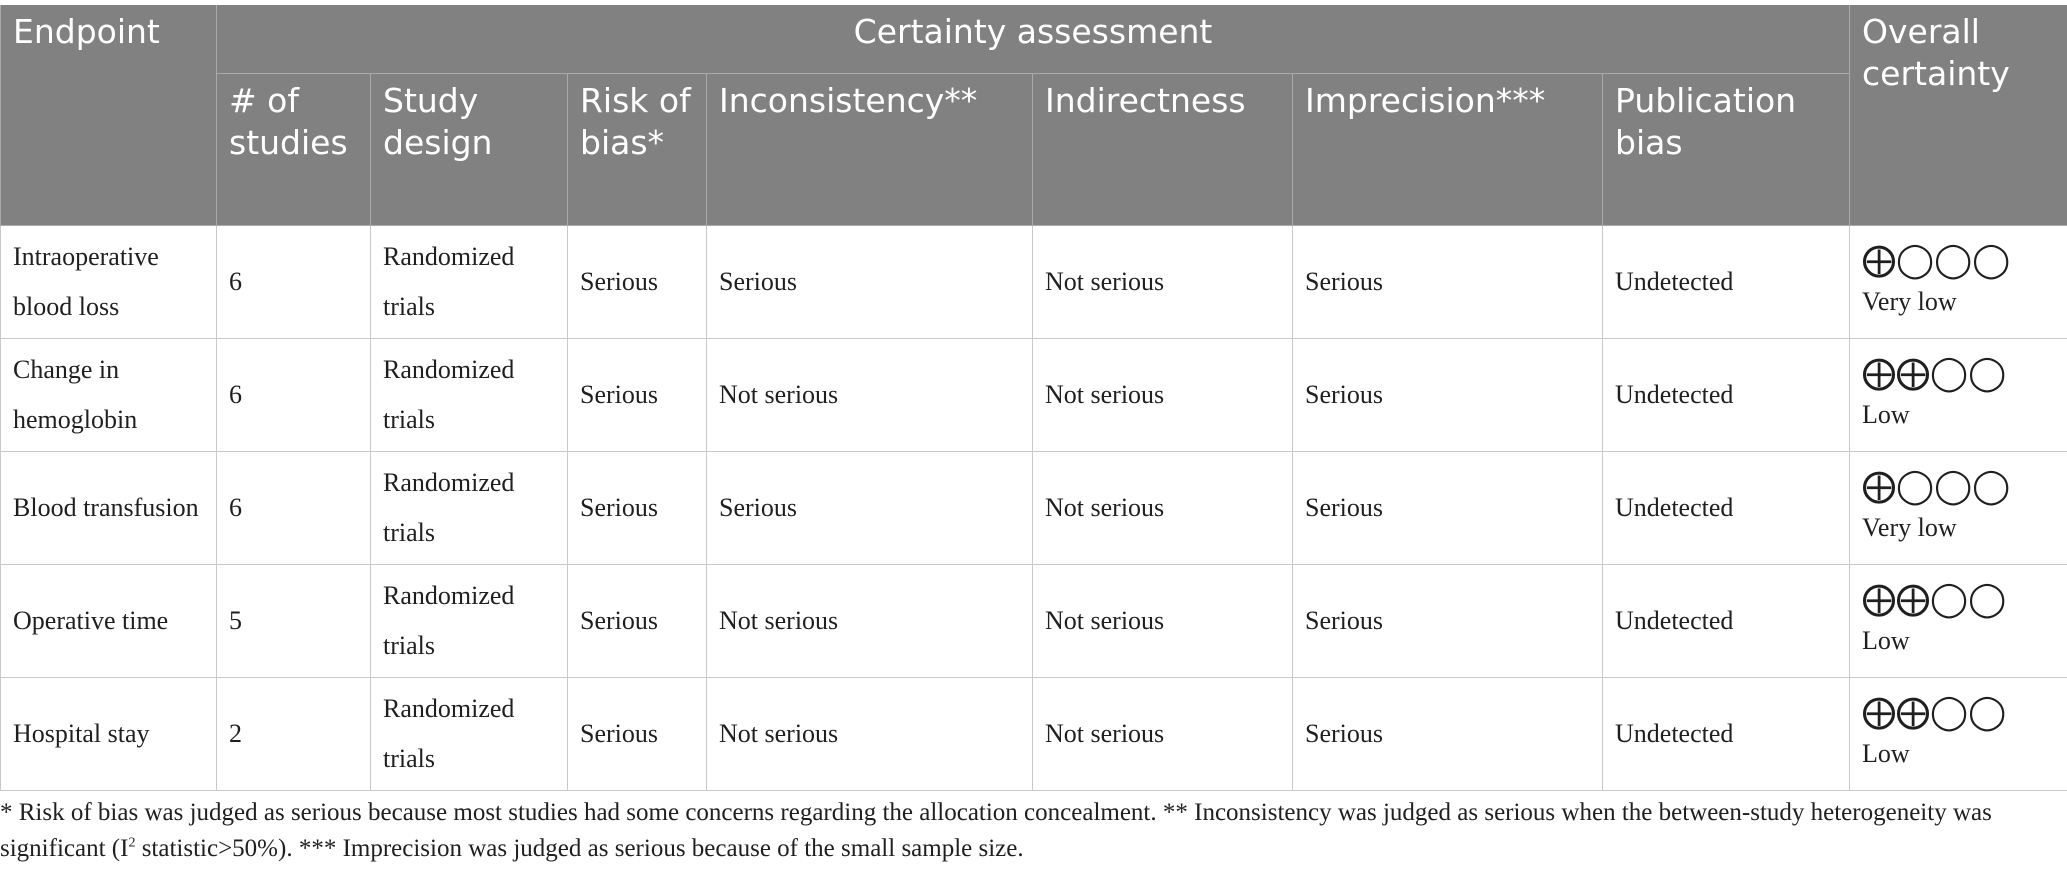 The image size is (2067, 877). Describe the element at coordinates (132, 843) in the screenshot. I see `footnote-superscript: 2` at that location.